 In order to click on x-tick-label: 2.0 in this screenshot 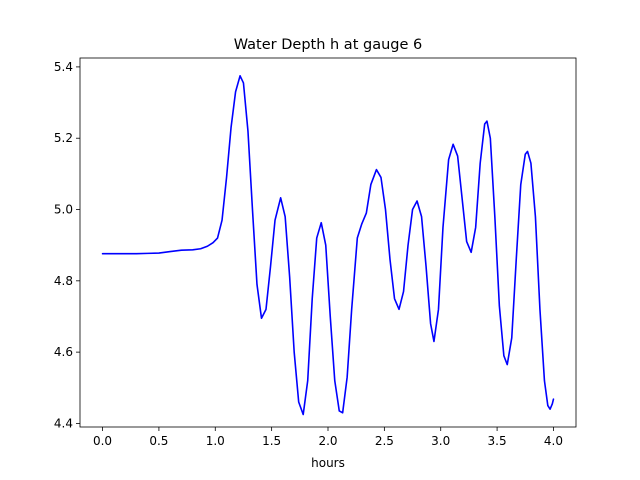, I will do `click(327, 441)`.